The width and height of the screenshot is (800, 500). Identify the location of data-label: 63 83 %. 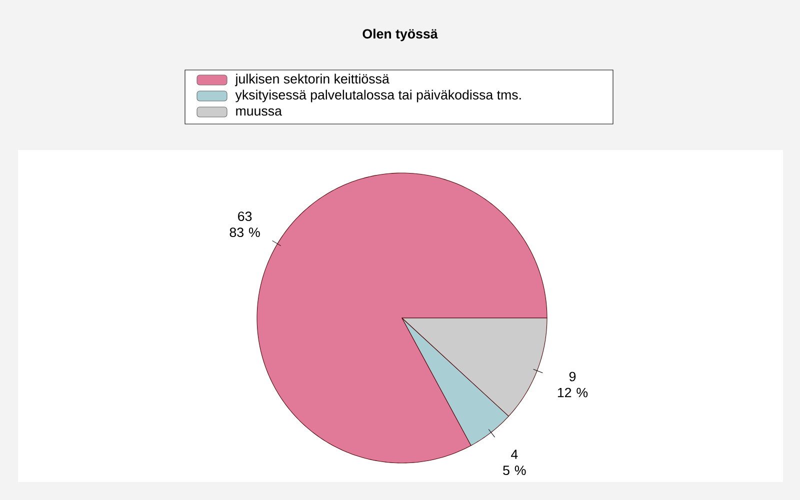
(245, 225).